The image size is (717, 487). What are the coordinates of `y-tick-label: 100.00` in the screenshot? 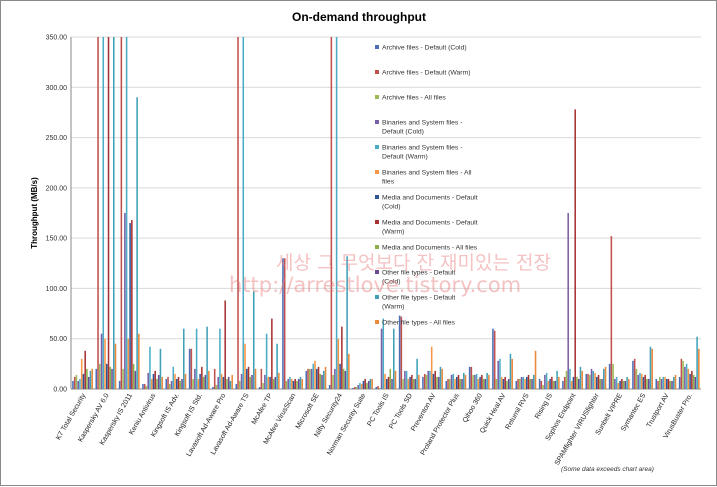 It's located at (57, 289).